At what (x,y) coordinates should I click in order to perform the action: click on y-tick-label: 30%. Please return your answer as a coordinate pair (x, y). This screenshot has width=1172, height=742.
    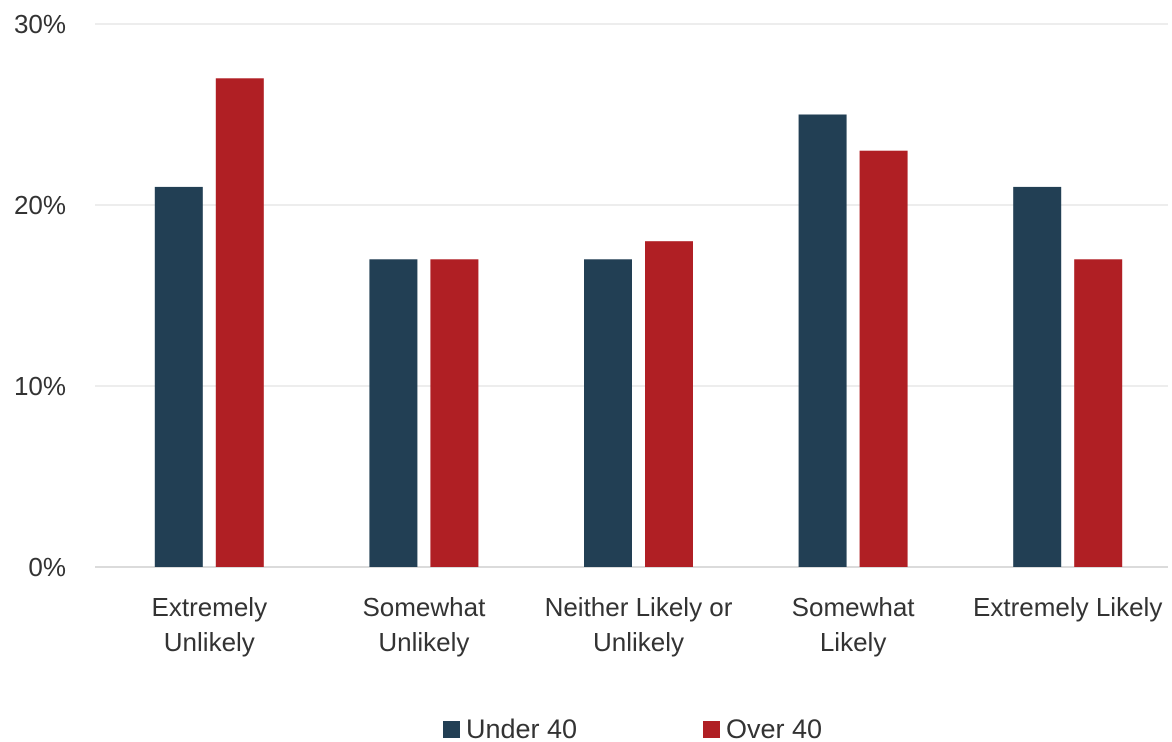
    Looking at the image, I should click on (40, 24).